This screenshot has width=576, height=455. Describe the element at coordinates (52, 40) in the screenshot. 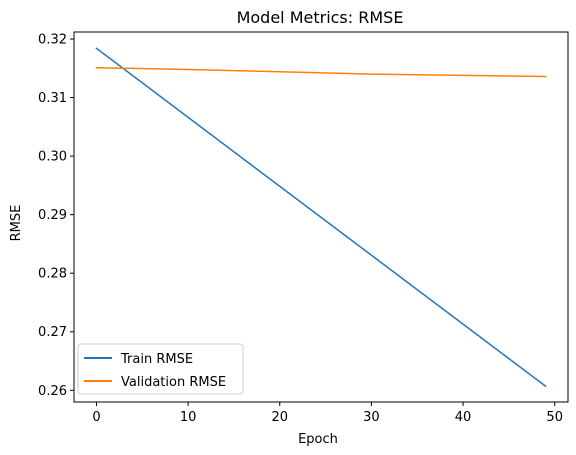

I see `y-tick-label: 0.32` at that location.